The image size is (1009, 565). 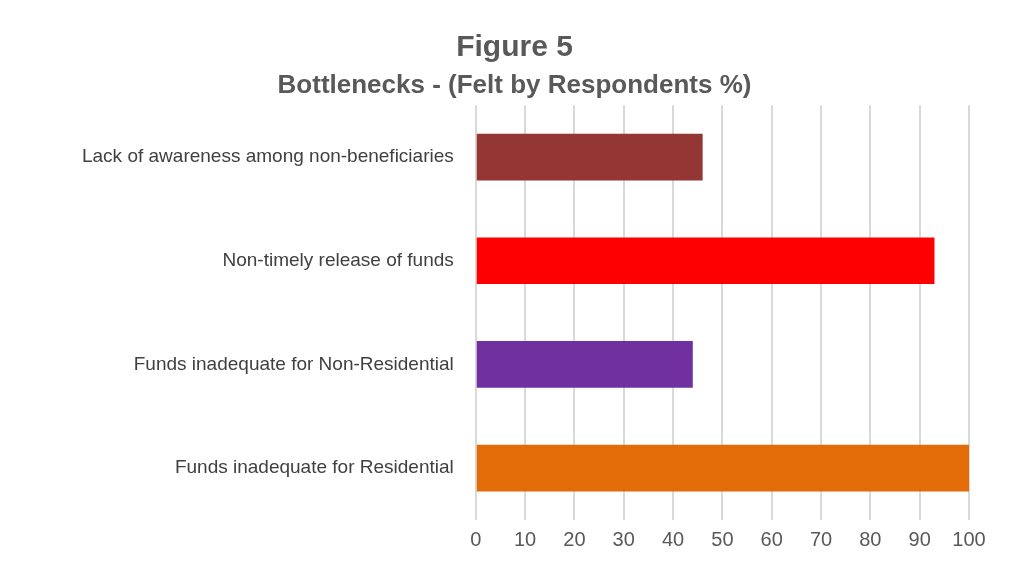 What do you see at coordinates (514, 46) in the screenshot?
I see `chart-title: Figure 5` at bounding box center [514, 46].